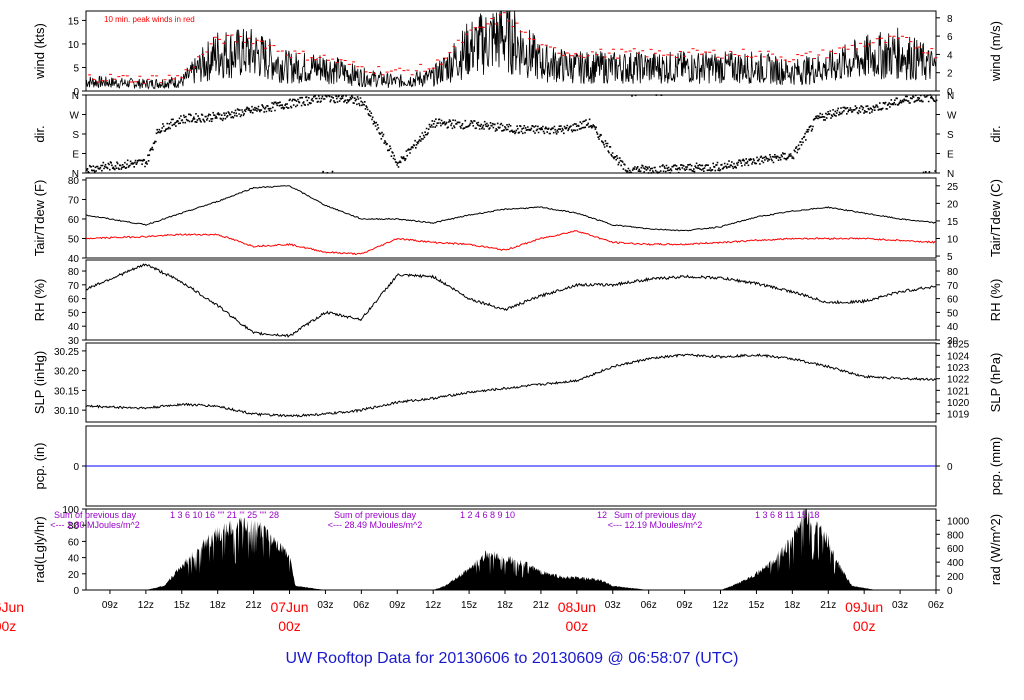 The image size is (1024, 700). I want to click on x-axis-day-label: 07Jun, so click(289, 607).